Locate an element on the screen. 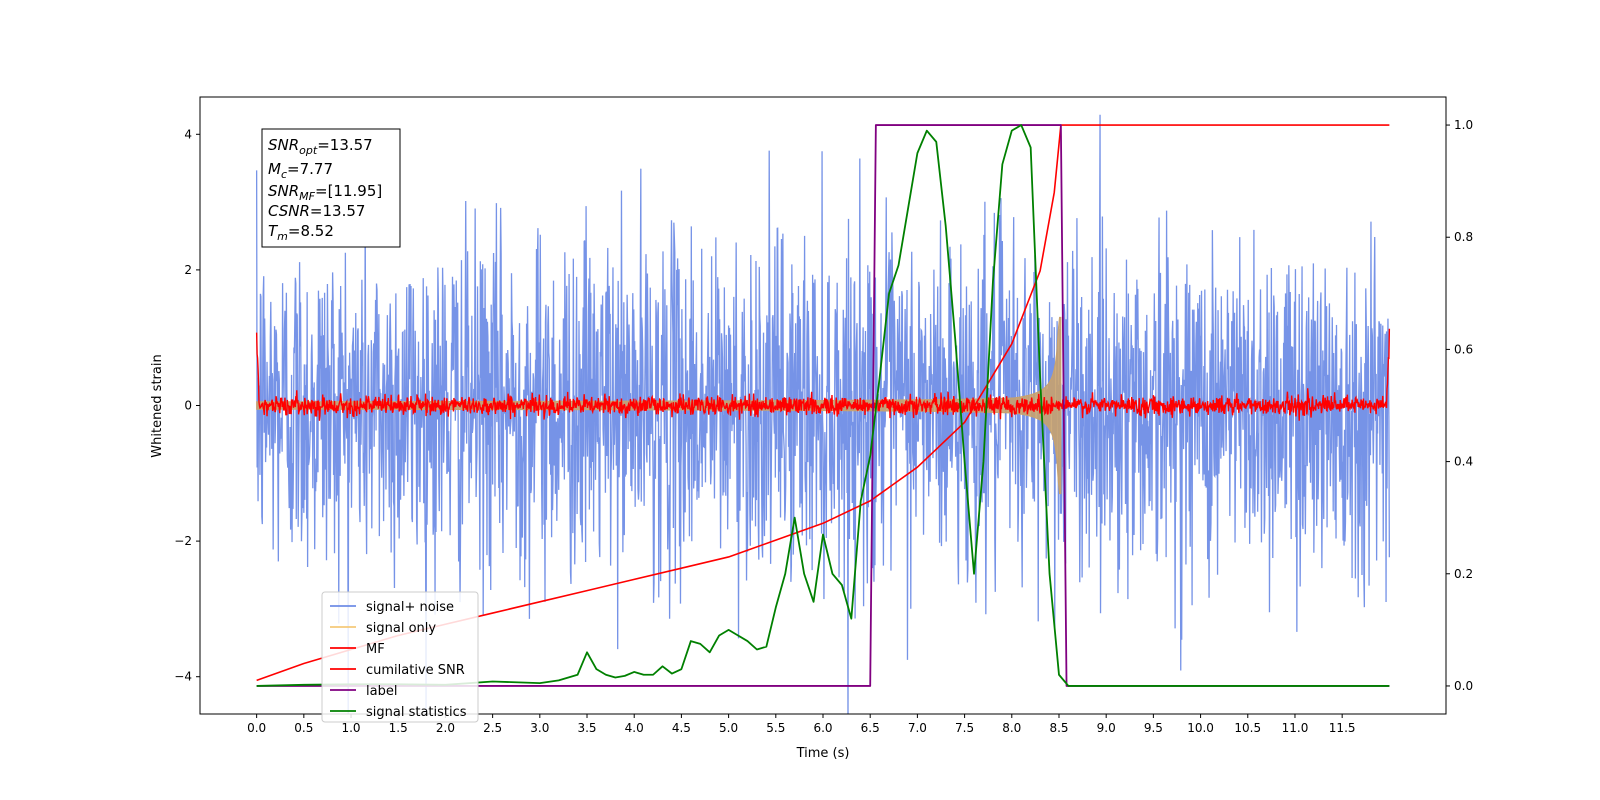 The width and height of the screenshot is (1600, 800). x-tick-label-1: 0.5 is located at coordinates (303, 728).